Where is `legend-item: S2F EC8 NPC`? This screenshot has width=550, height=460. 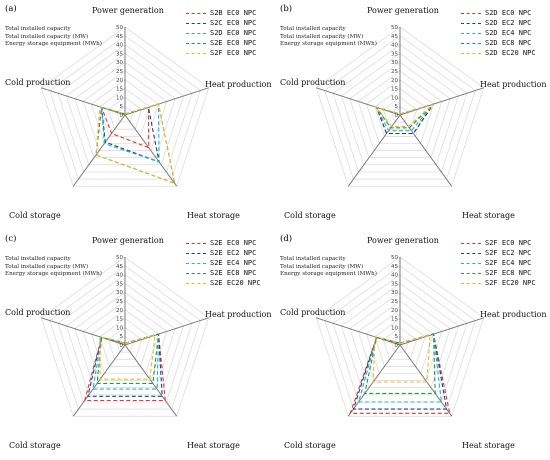 legend-item: S2F EC8 NPC is located at coordinates (498, 273).